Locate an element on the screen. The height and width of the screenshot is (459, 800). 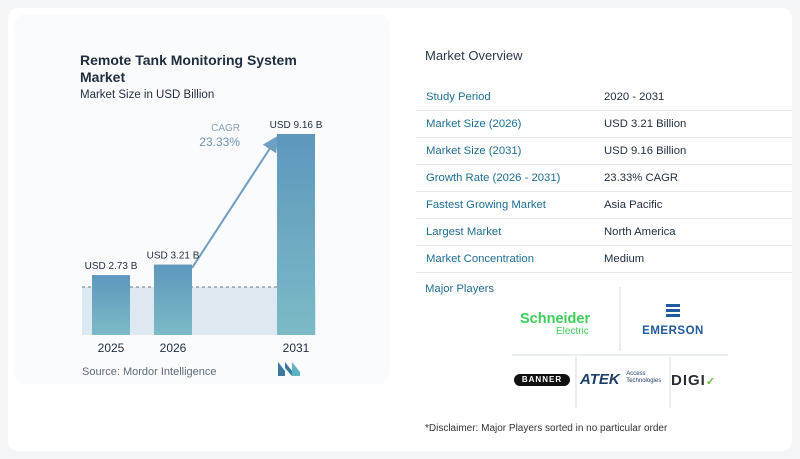
overview-row: Study Period 2020 - 2031 is located at coordinates (604, 97).